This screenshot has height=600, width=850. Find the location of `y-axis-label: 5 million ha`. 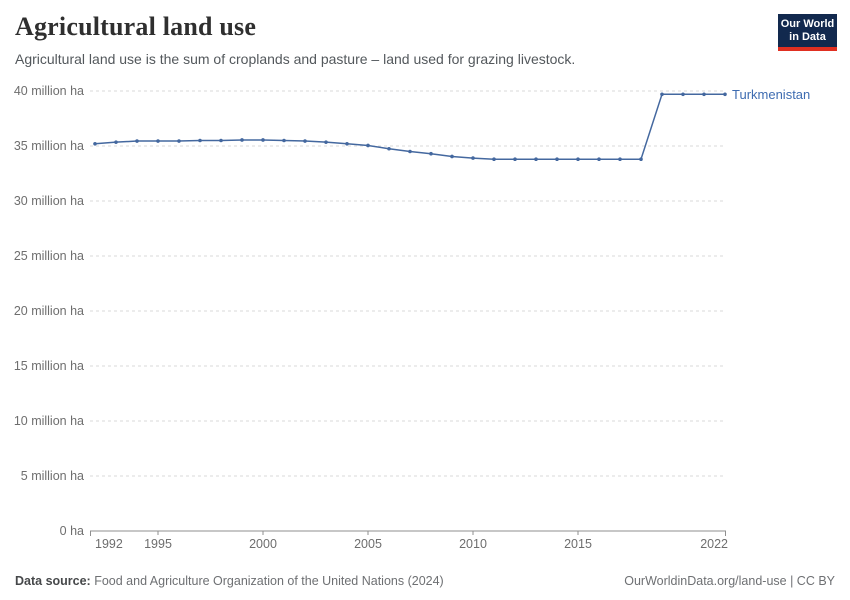

y-axis-label: 5 million ha is located at coordinates (52, 476).